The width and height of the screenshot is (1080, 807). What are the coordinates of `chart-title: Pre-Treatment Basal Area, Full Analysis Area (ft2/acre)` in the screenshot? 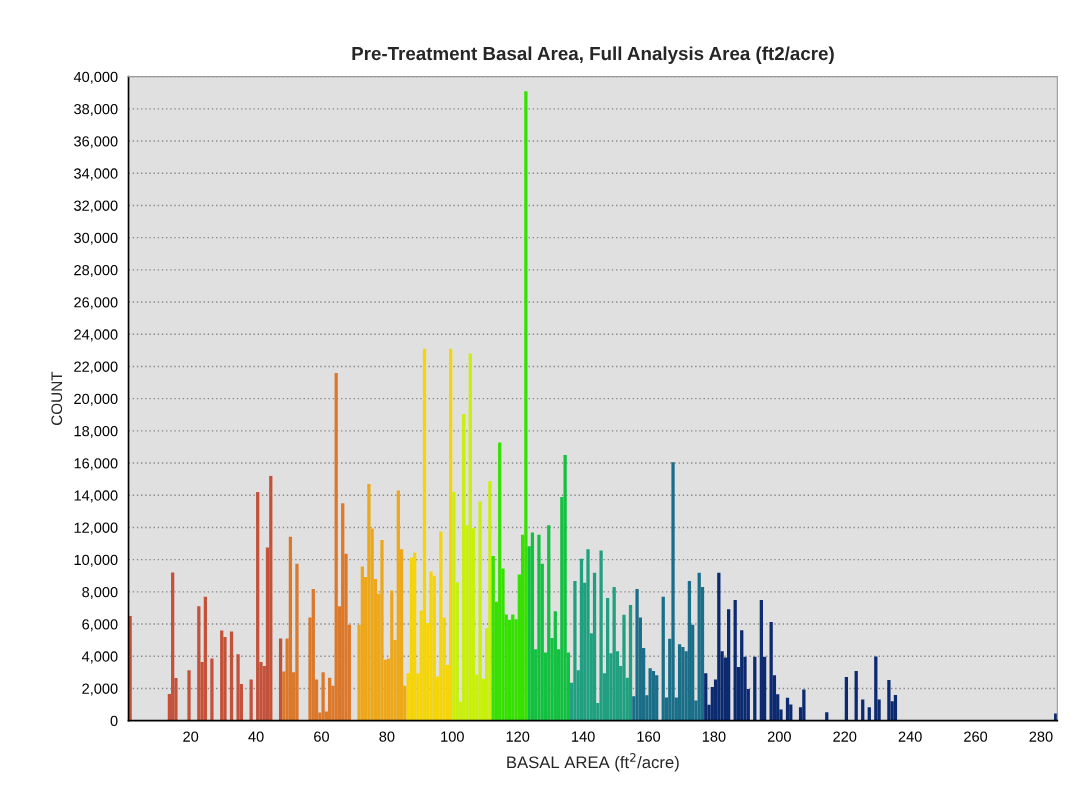 It's located at (593, 55).